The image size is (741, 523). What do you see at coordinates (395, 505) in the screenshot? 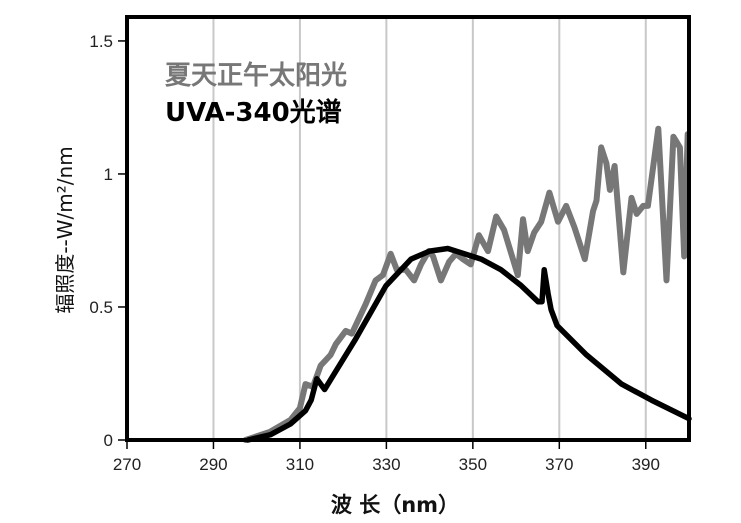
I see `x-axis-label: 波 长（nm）` at bounding box center [395, 505].